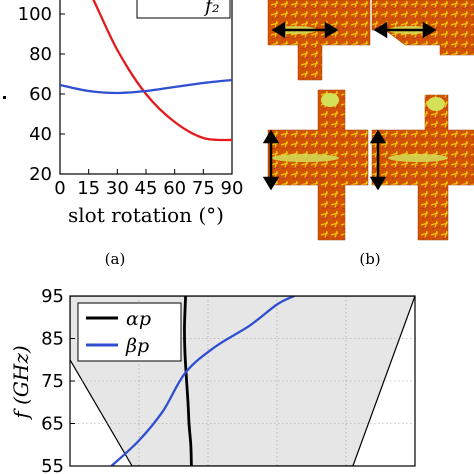 The height and width of the screenshot is (474, 474). Describe the element at coordinates (52, 465) in the screenshot. I see `chart-b-y-tick-label: 55` at that location.